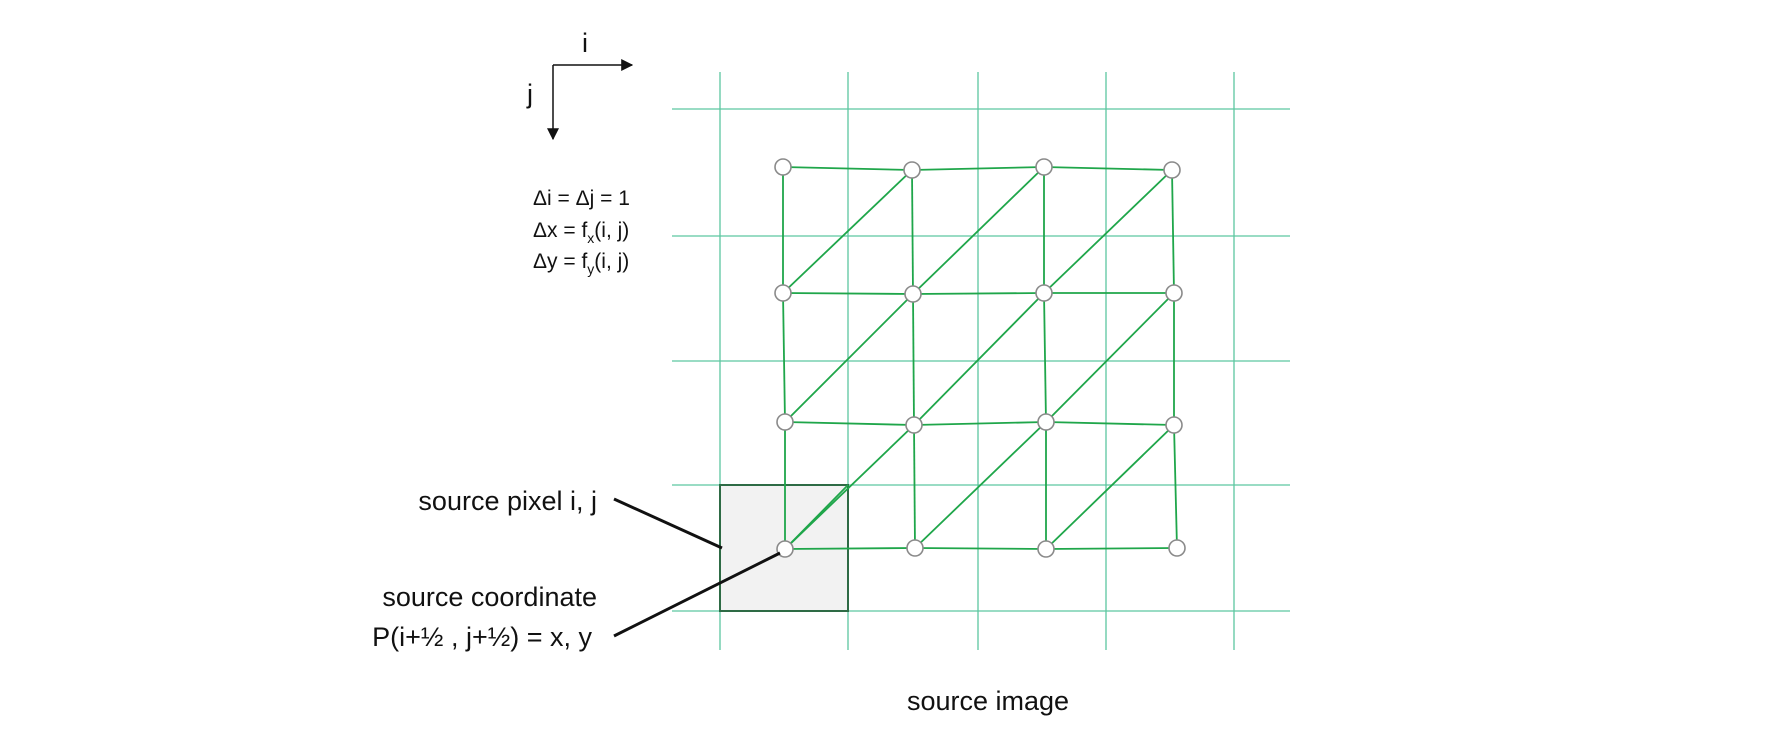 The width and height of the screenshot is (1780, 743). I want to click on source-pixel-leader, so click(668, 523).